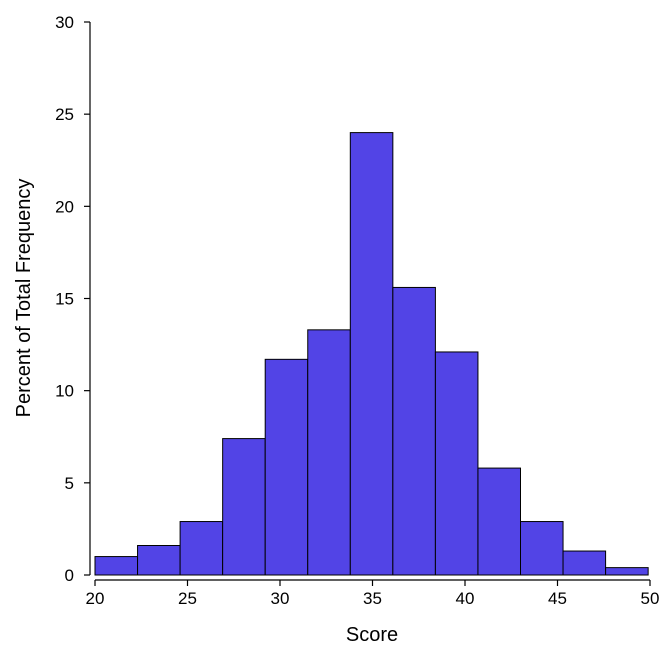  Describe the element at coordinates (95, 598) in the screenshot. I see `x-tick-label: 20` at that location.